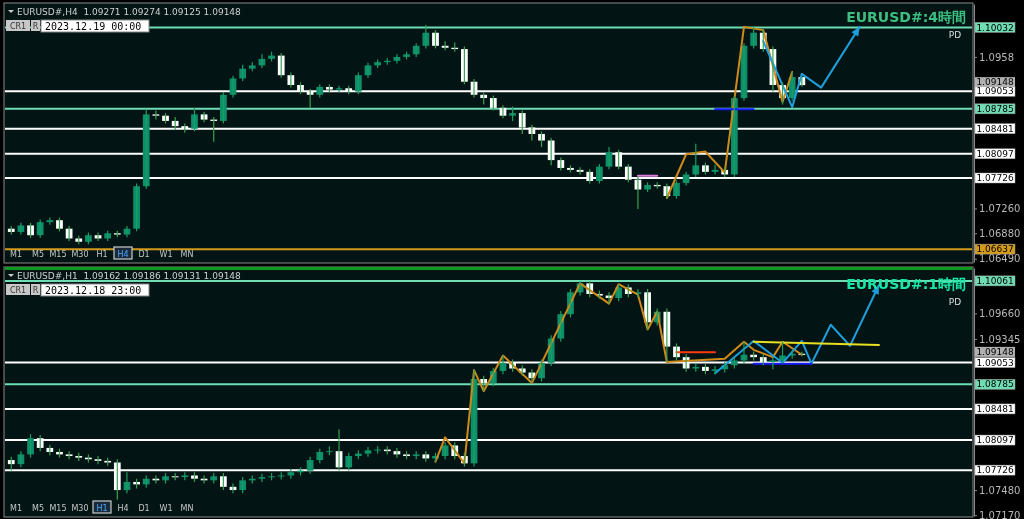 This screenshot has width=1024, height=519. I want to click on annotation: 2023.12.19 00:00, so click(93, 26).